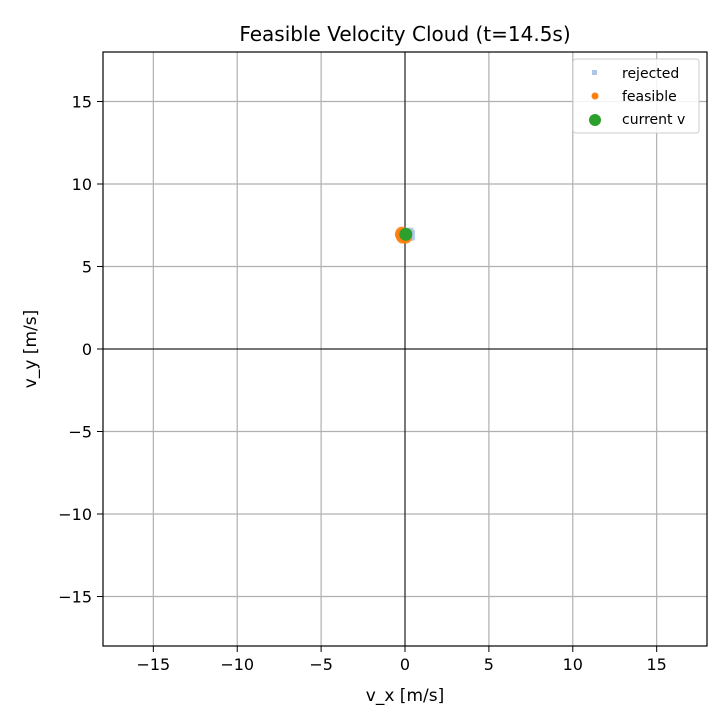 The height and width of the screenshot is (728, 728). Describe the element at coordinates (595, 120) in the screenshot. I see `legend-marker-current-v` at that location.